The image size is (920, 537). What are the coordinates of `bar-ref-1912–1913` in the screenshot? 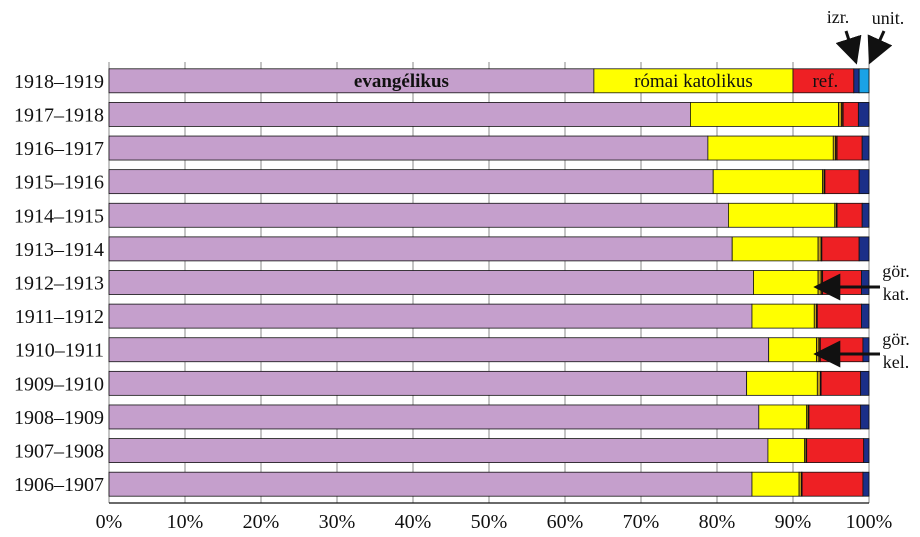 It's located at (842, 282).